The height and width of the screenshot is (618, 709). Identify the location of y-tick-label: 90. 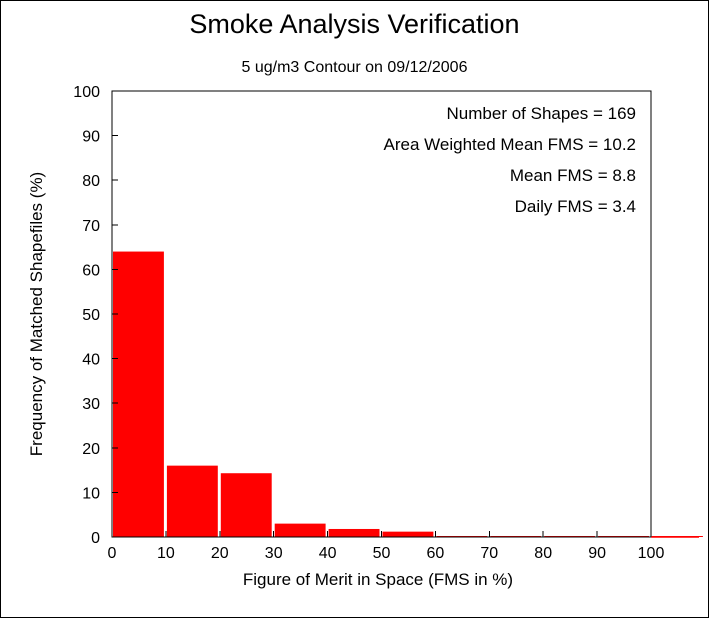
(91, 137).